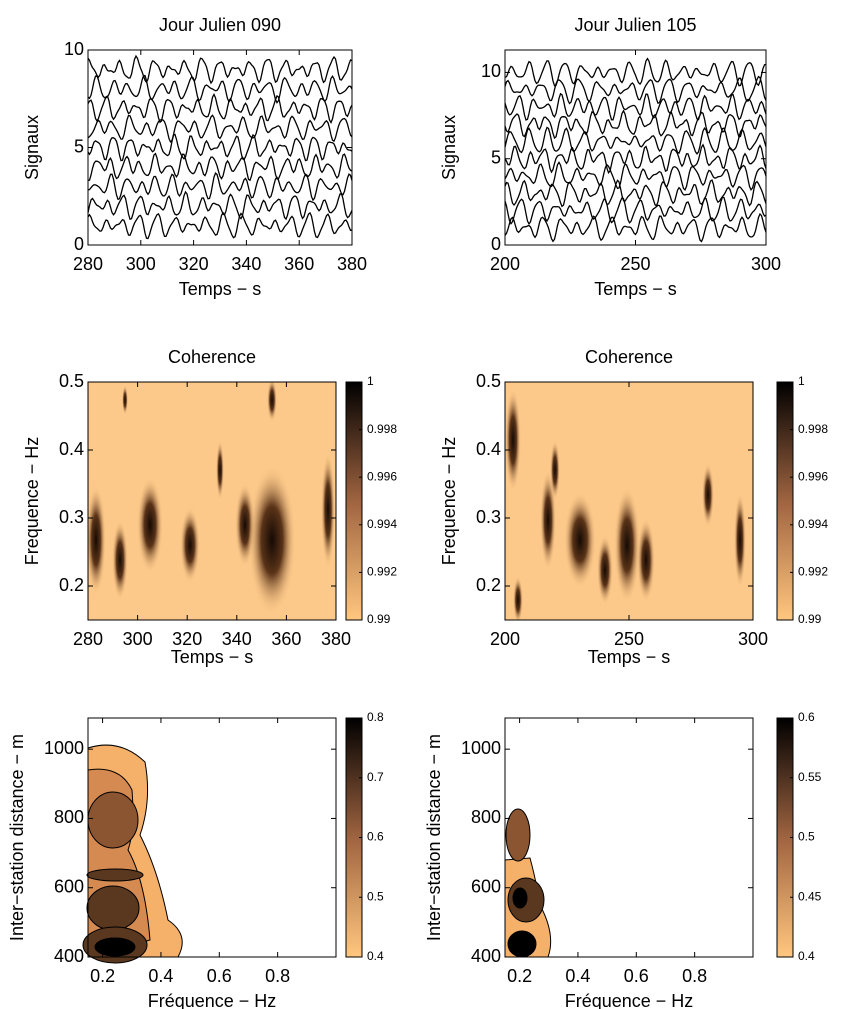  I want to click on y-tick-label: 1000, so click(481, 748).